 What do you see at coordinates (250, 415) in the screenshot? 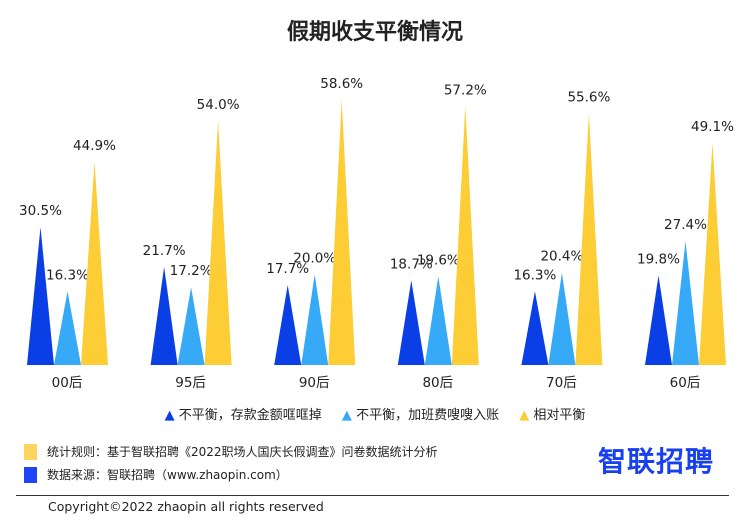
I see `legend-label: 不平衡，存款金额哐哐掉` at bounding box center [250, 415].